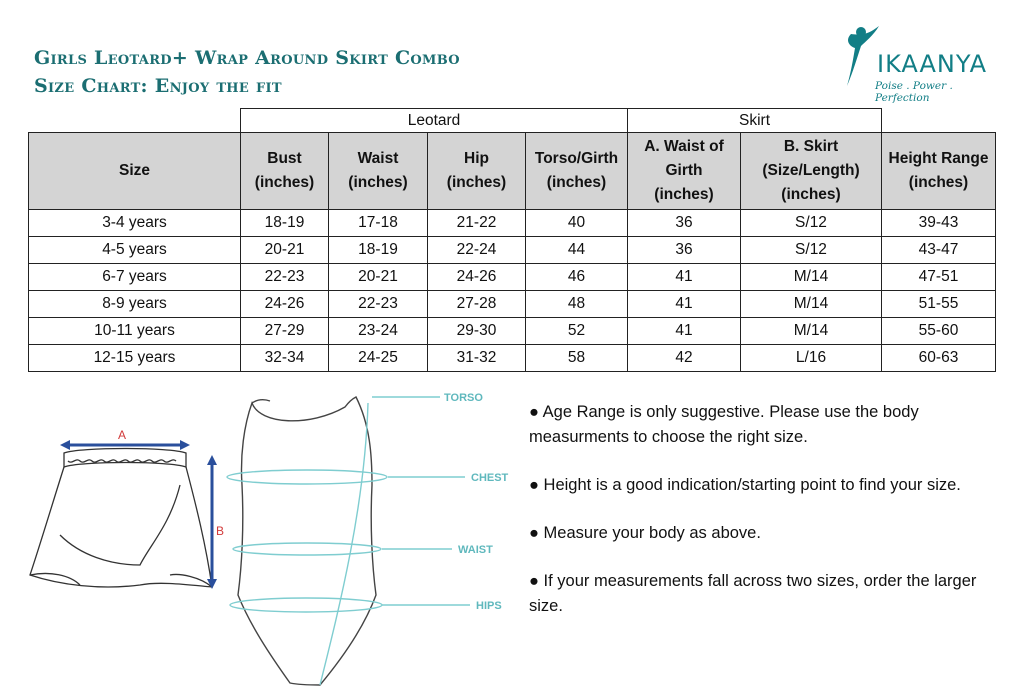 Image resolution: width=1024 pixels, height=700 pixels. Describe the element at coordinates (121, 517) in the screenshot. I see `skirt-illustration` at that location.